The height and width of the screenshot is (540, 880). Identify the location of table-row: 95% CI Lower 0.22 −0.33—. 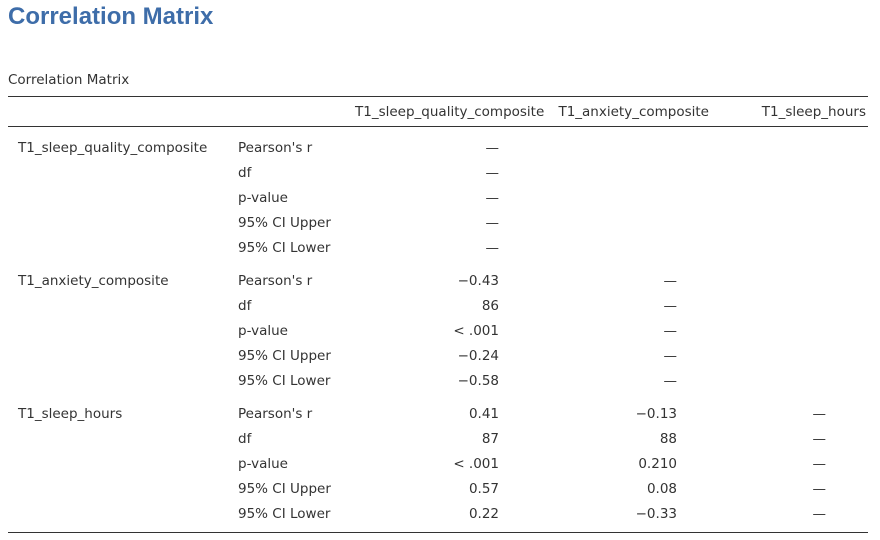
(438, 517).